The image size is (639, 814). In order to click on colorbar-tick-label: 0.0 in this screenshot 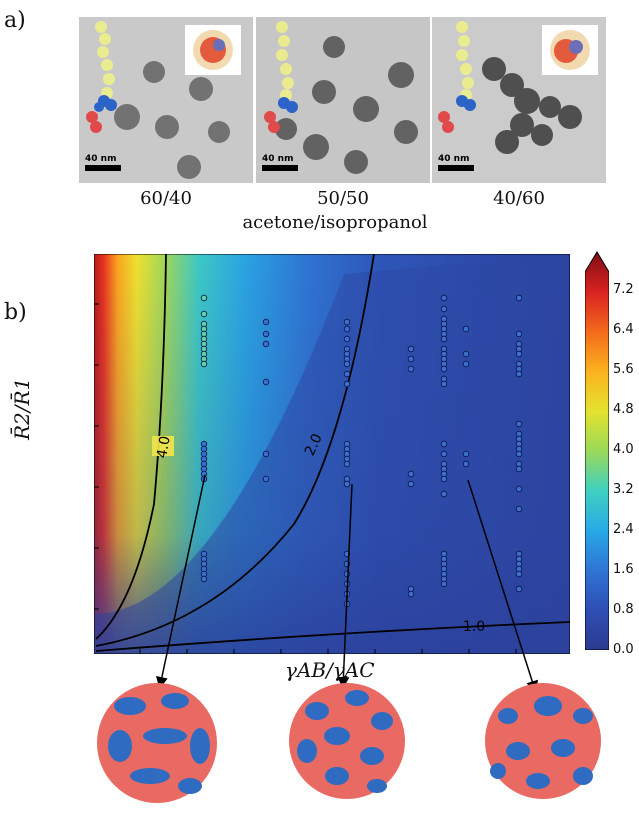, I will do `click(623, 649)`.